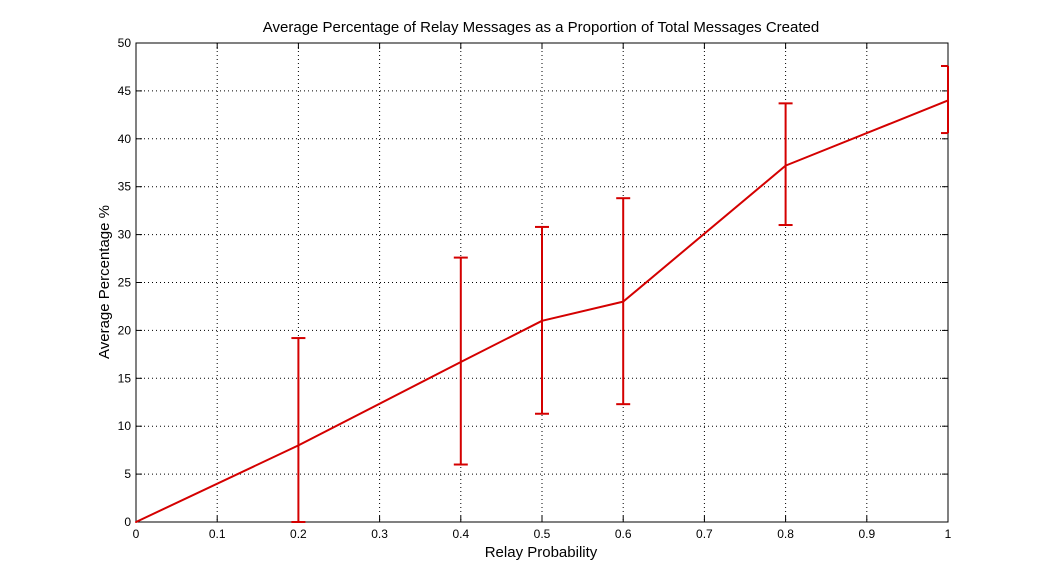  I want to click on y-tick-label: 5, so click(127, 474).